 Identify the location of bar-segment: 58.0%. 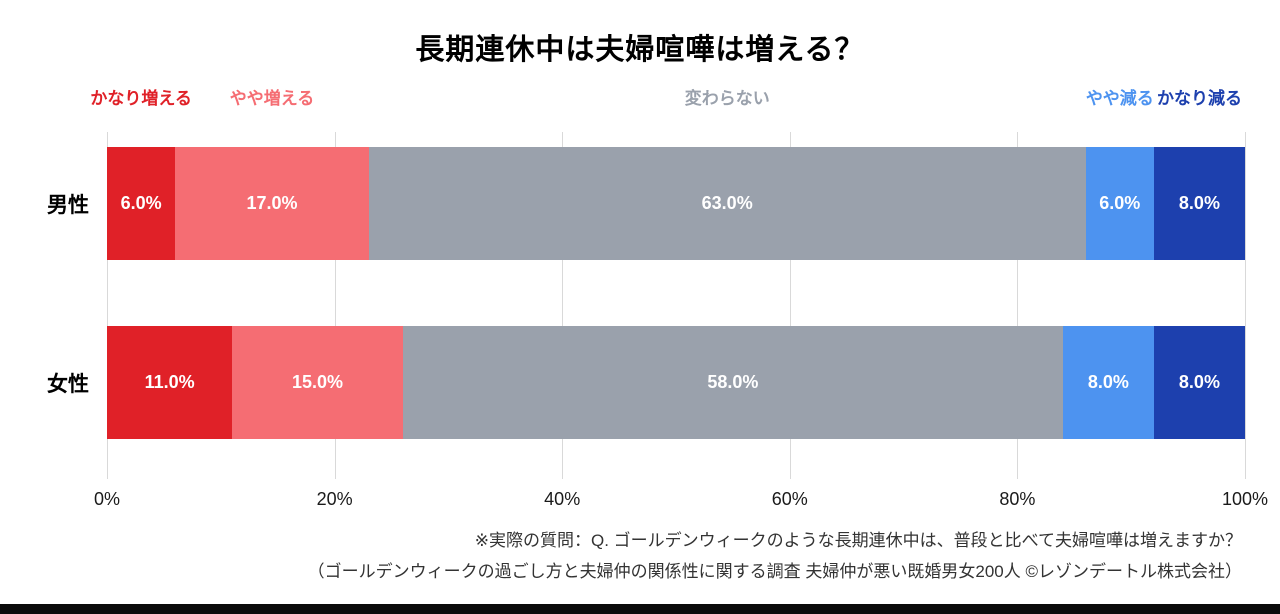
(732, 382).